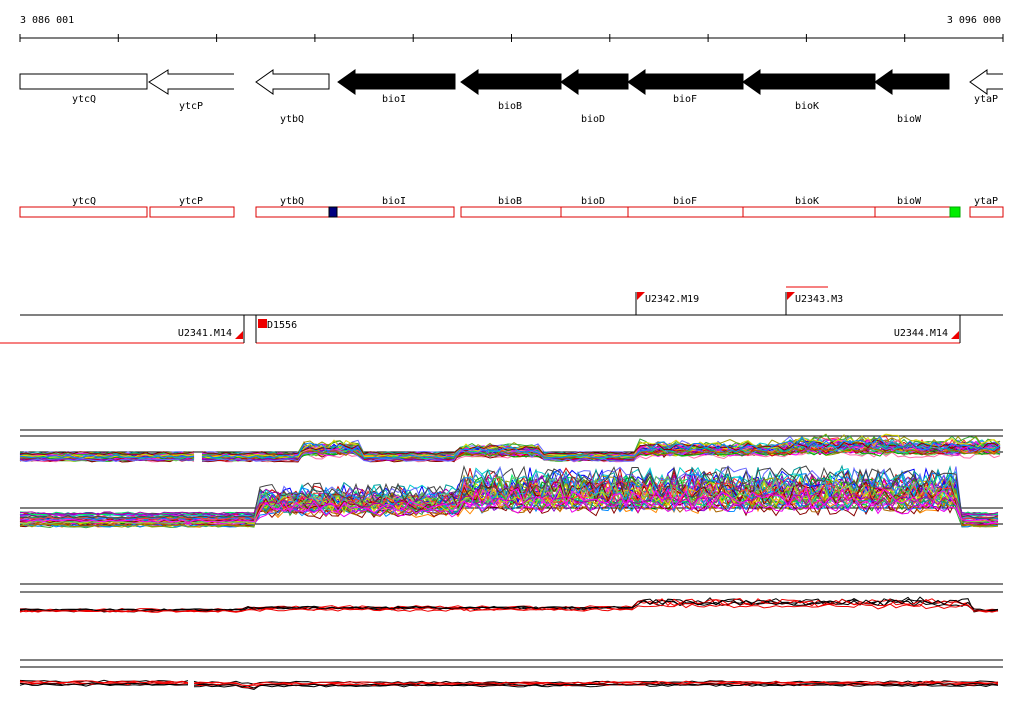 This screenshot has height=714, width=1024. What do you see at coordinates (292, 119) in the screenshot?
I see `gene-label-ytbQ: ytbQ` at bounding box center [292, 119].